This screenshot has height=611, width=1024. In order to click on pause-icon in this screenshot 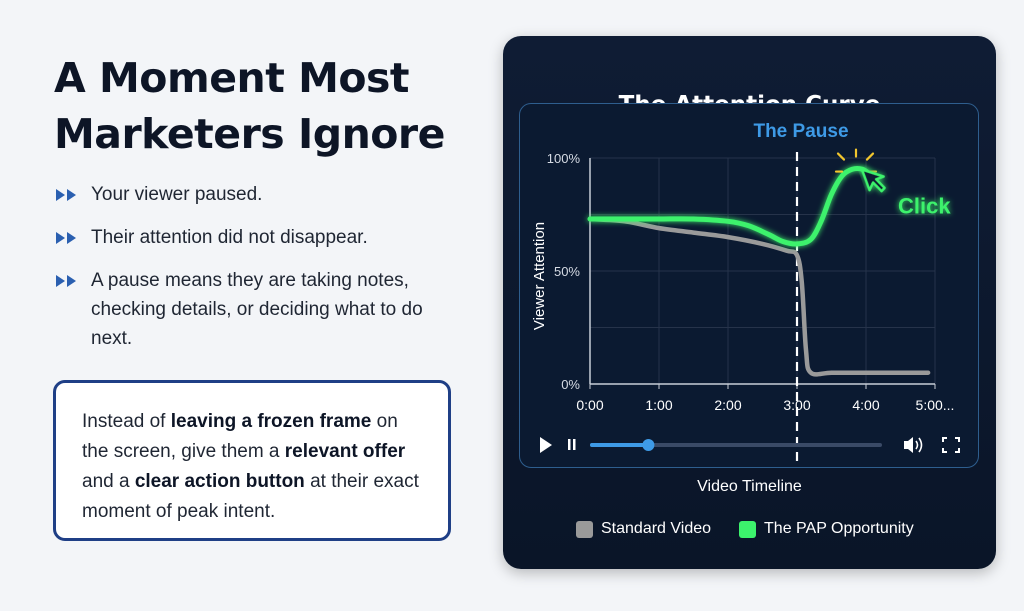, I will do `click(572, 444)`.